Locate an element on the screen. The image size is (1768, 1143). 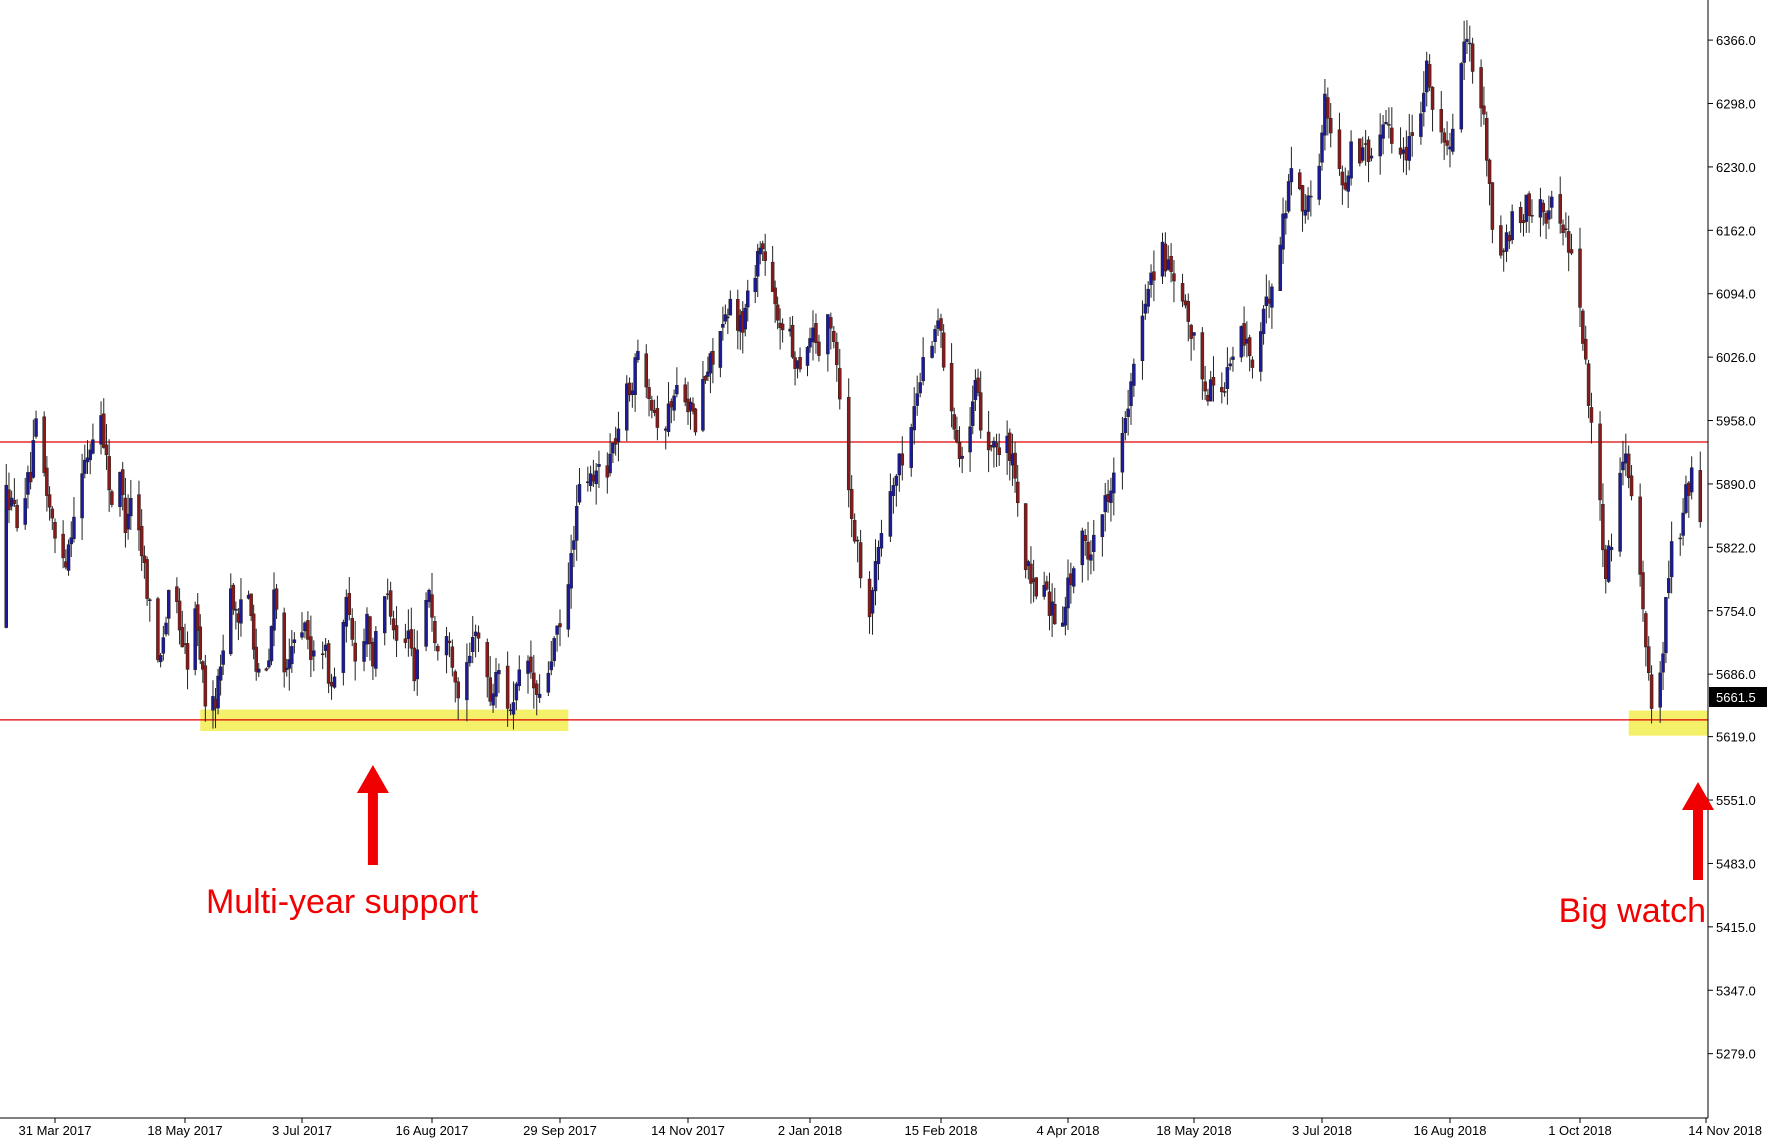
y-tick-label: 5415.0 is located at coordinates (1736, 927).